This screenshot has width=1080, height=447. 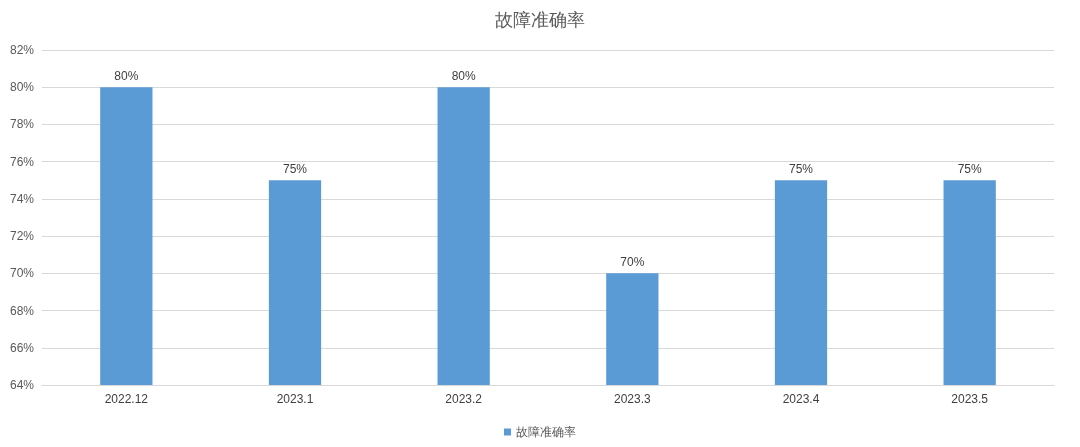 I want to click on x-tick-label: 2023.3, so click(x=632, y=399).